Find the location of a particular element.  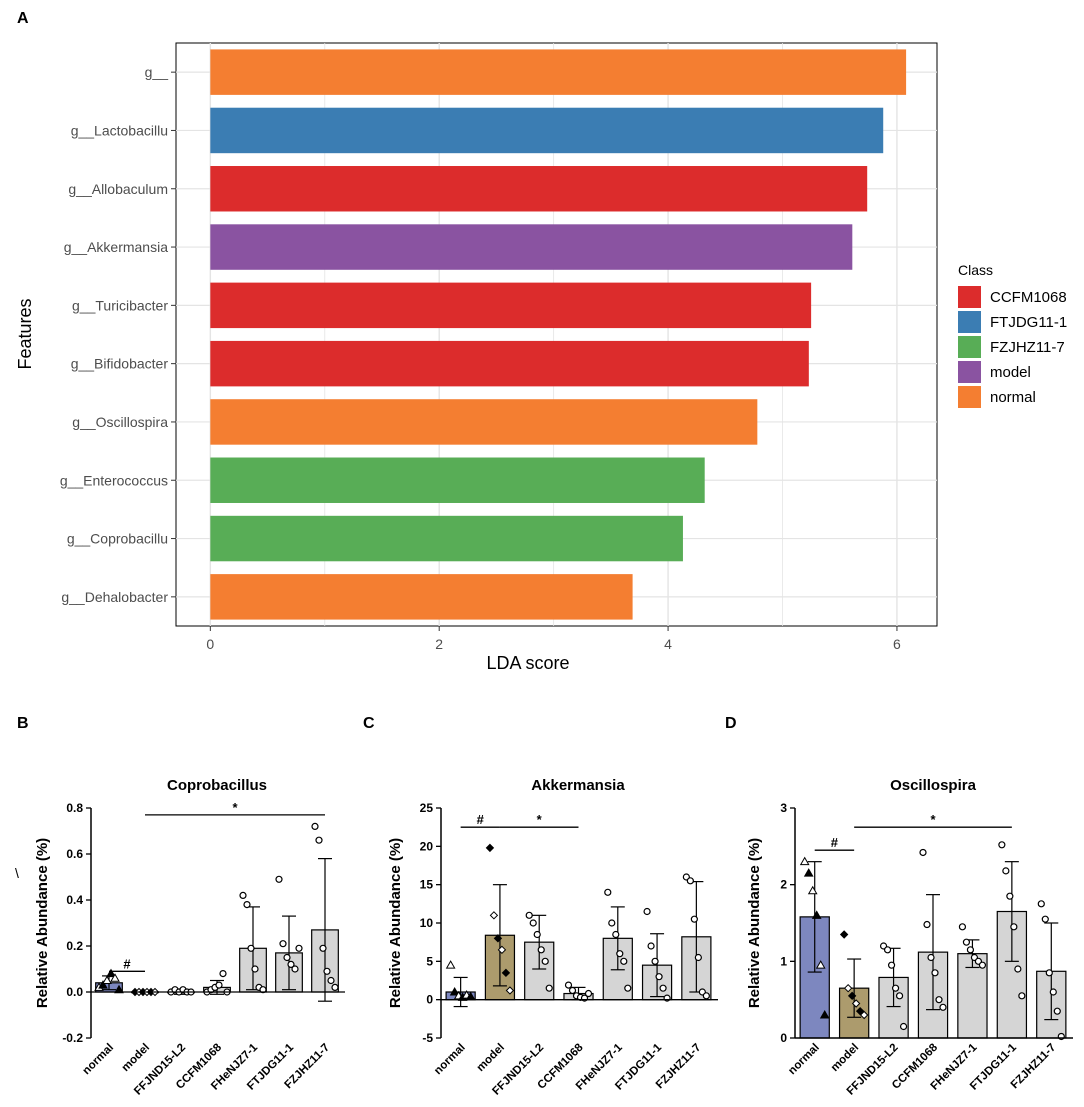

lda-x-axis-title: LDA score is located at coordinates (527, 663).